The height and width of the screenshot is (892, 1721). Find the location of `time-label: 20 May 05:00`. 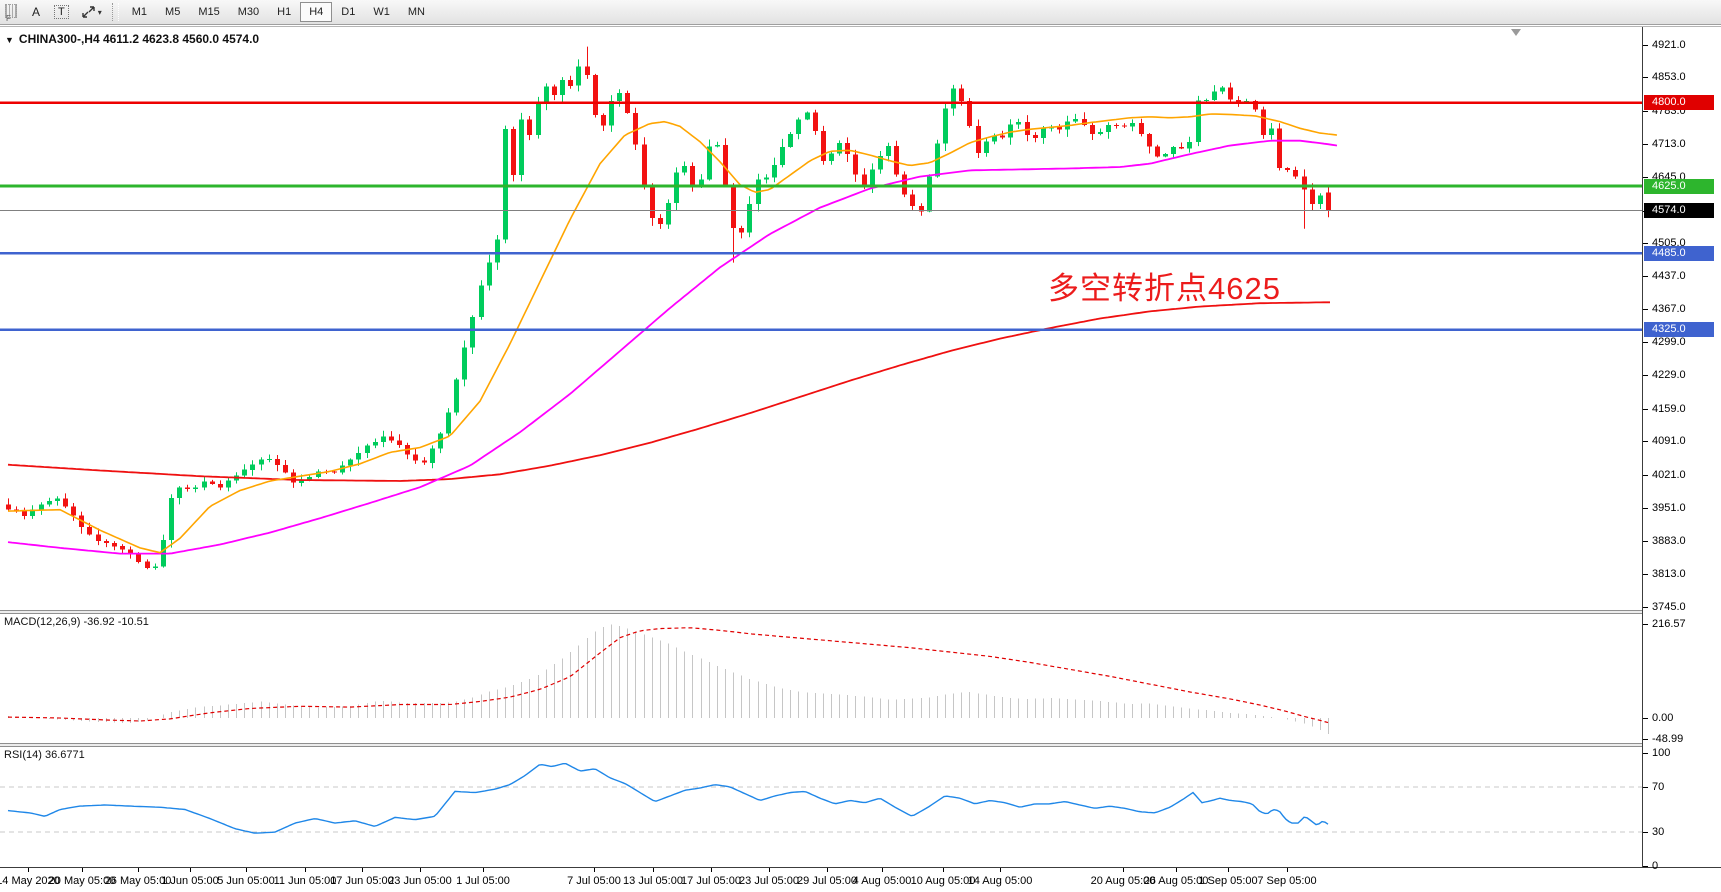

time-label: 20 May 05:00 is located at coordinates (82, 881).